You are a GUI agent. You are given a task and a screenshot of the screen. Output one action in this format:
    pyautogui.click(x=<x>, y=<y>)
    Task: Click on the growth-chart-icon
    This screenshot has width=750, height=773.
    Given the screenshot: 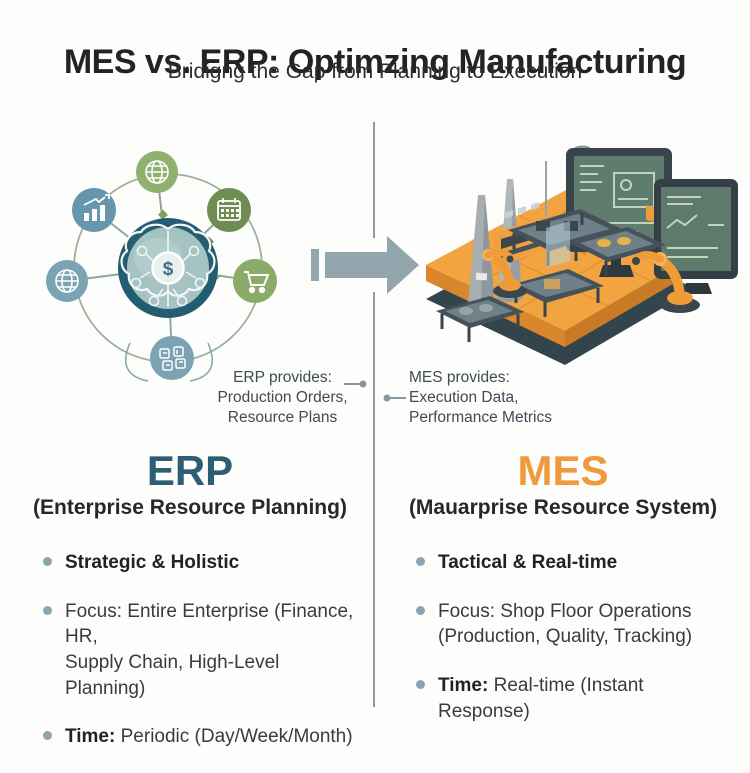 What is the action you would take?
    pyautogui.click(x=96, y=207)
    